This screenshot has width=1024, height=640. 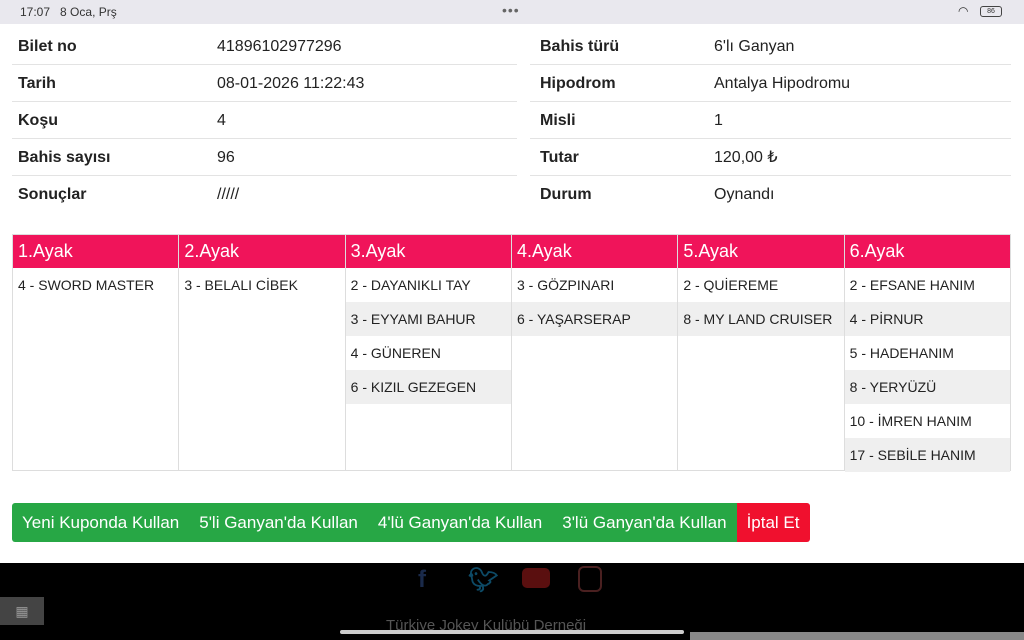 What do you see at coordinates (594, 319) in the screenshot?
I see `horse-item: 6 - YAŞARSERAP` at bounding box center [594, 319].